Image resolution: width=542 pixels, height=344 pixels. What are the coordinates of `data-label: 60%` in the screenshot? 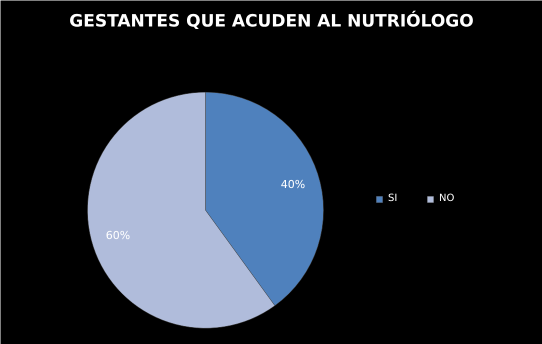 It's located at (118, 235).